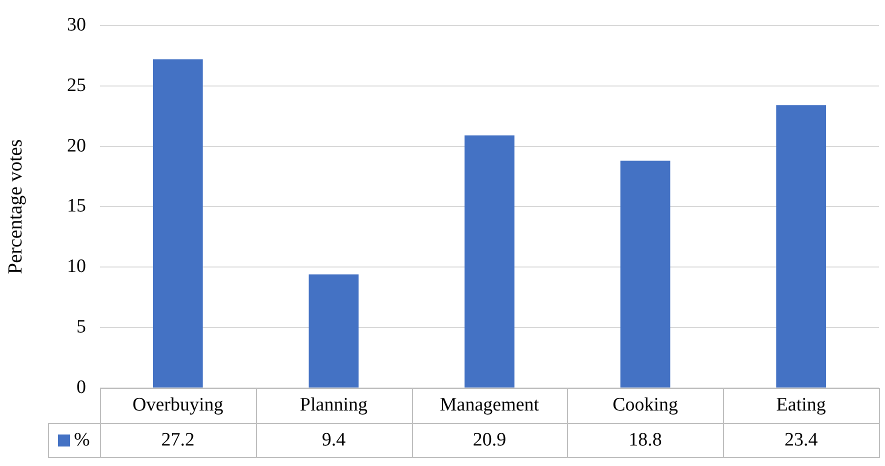 This screenshot has height=466, width=885. Describe the element at coordinates (489, 439) in the screenshot. I see `data-label: 20.9` at that location.